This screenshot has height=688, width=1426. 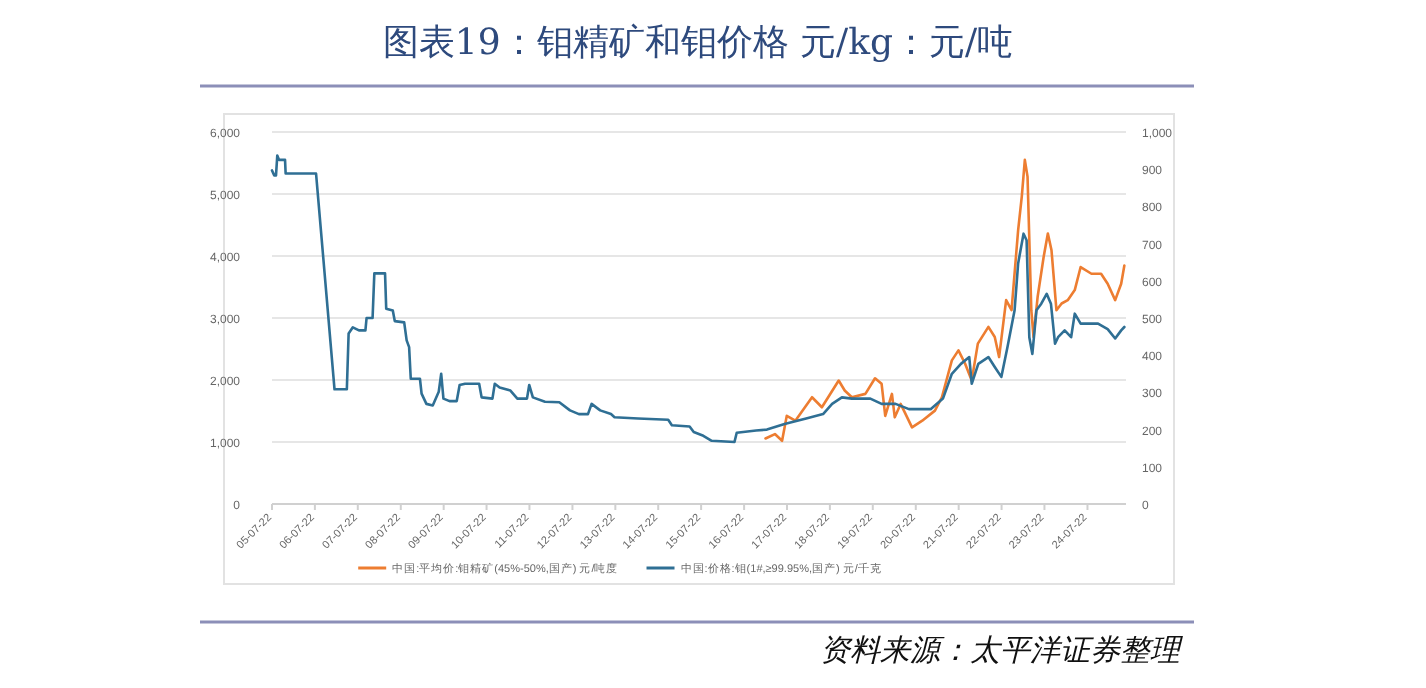 What do you see at coordinates (1002, 650) in the screenshot?
I see `text: 资料来源：太平洋证券整理` at bounding box center [1002, 650].